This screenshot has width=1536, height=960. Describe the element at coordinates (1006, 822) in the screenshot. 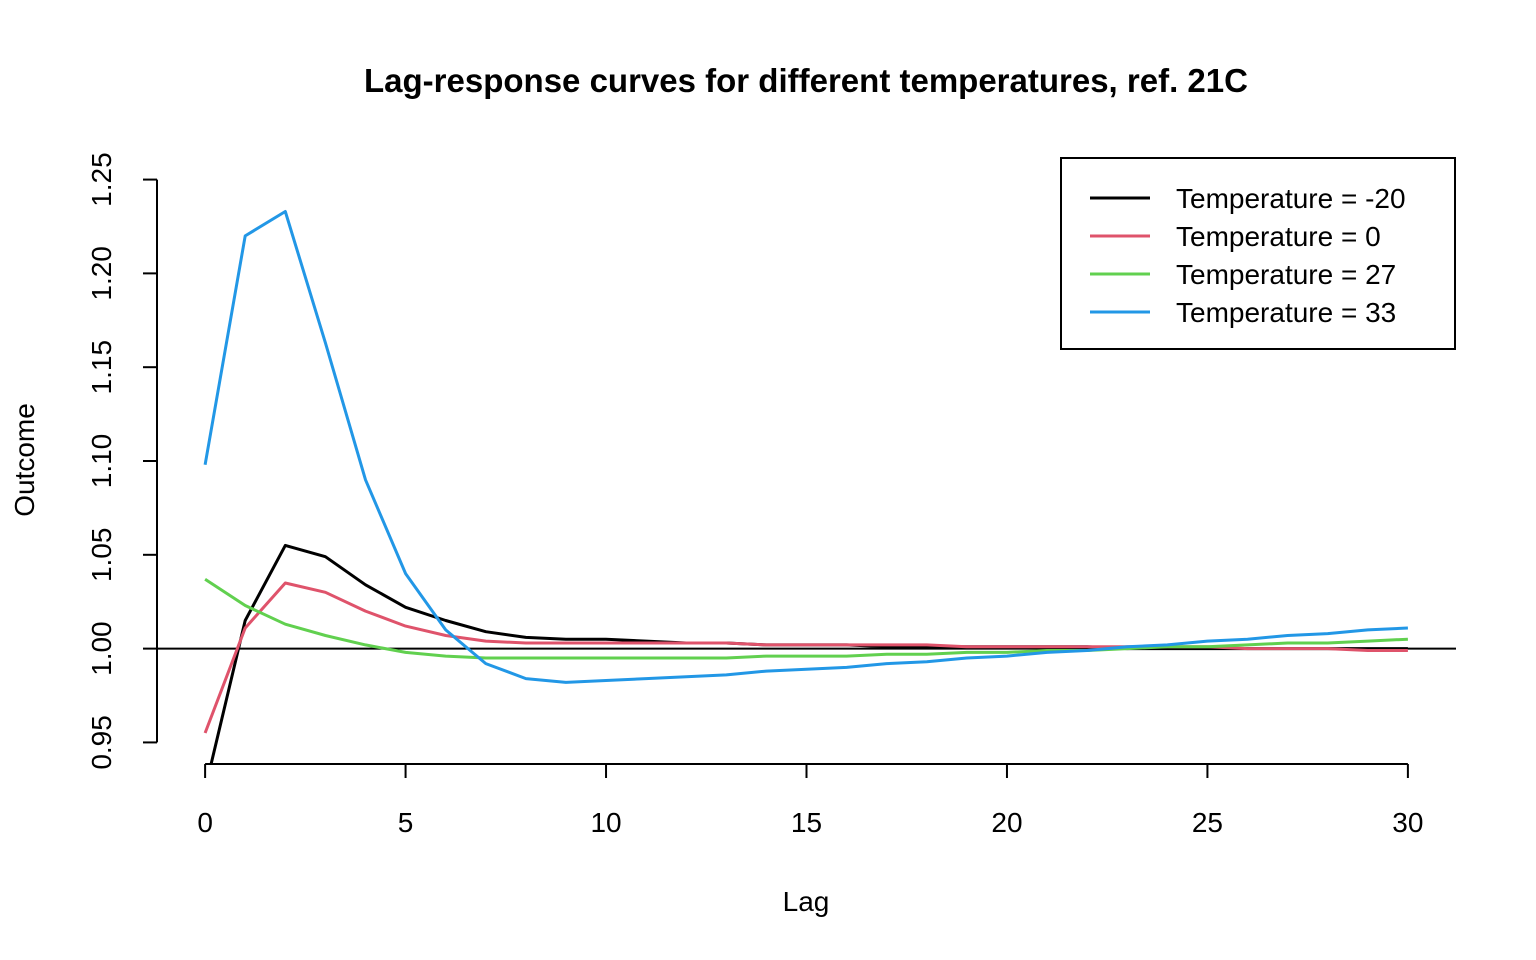

I see `x-tick-label: 20` at that location.